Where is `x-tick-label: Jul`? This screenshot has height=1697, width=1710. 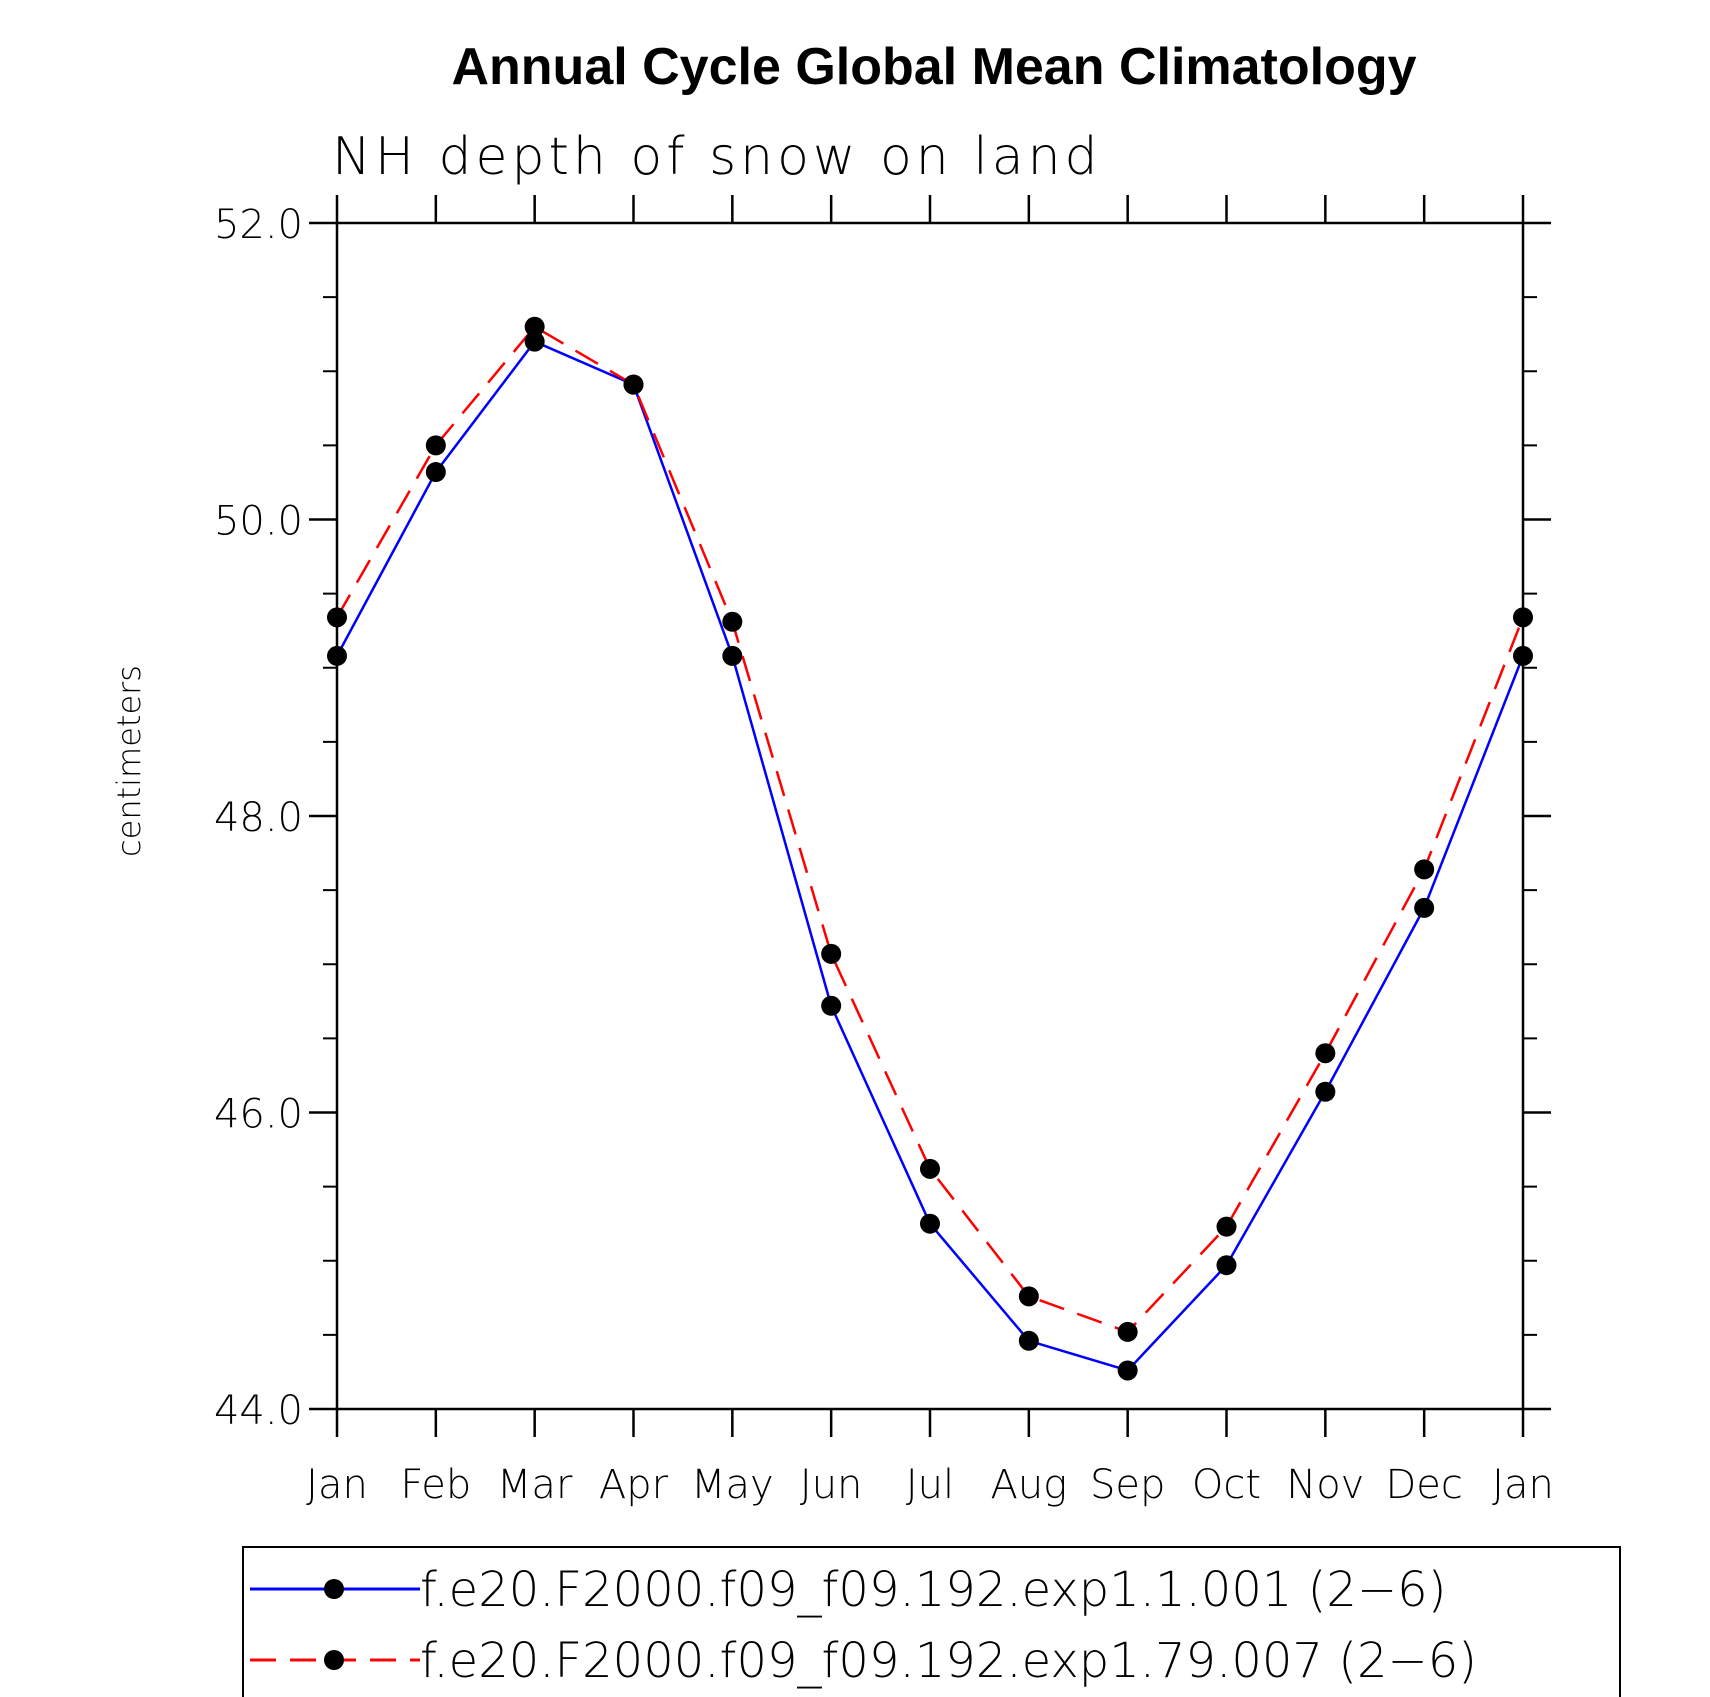
x-tick-label: Jul is located at coordinates (930, 1485).